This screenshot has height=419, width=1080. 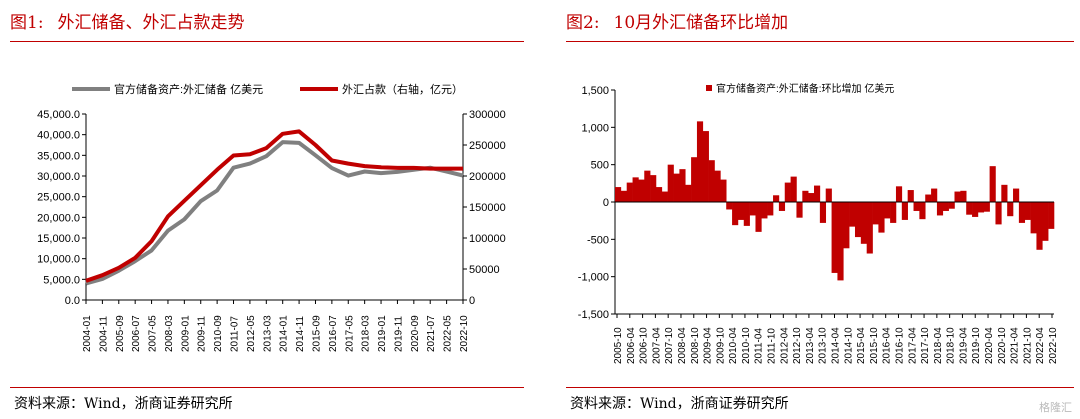 I want to click on x-tick-label: 2008-04, so click(x=682, y=345).